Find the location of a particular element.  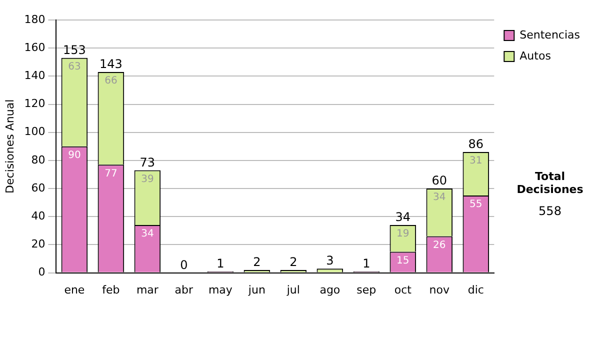

total-label: 0 is located at coordinates (184, 265).